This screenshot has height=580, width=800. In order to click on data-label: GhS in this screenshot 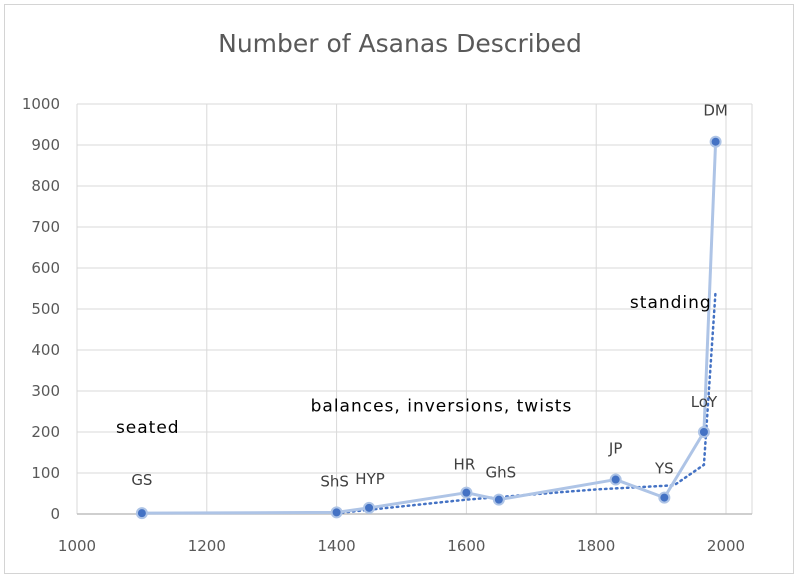, I will do `click(501, 473)`.